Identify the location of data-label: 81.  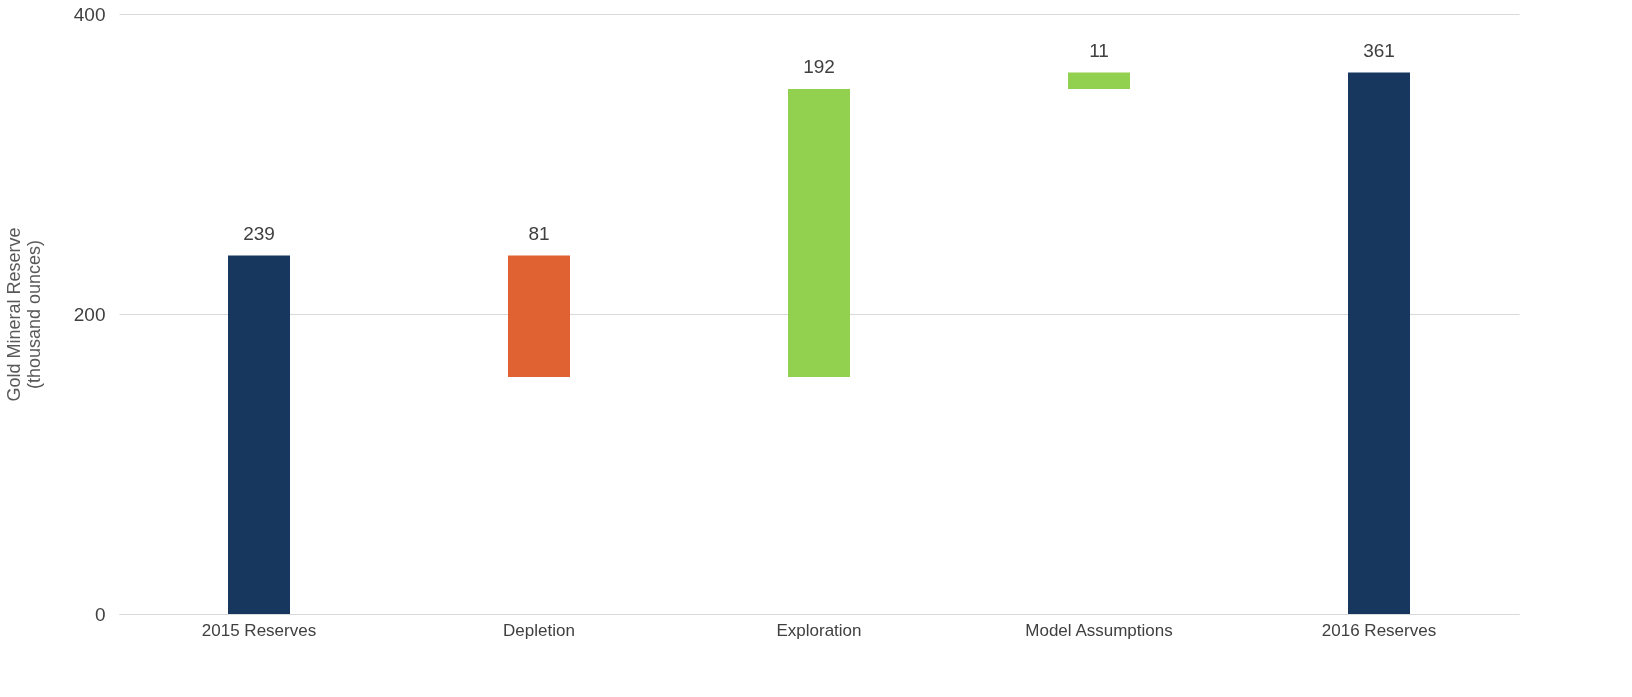
(539, 233).